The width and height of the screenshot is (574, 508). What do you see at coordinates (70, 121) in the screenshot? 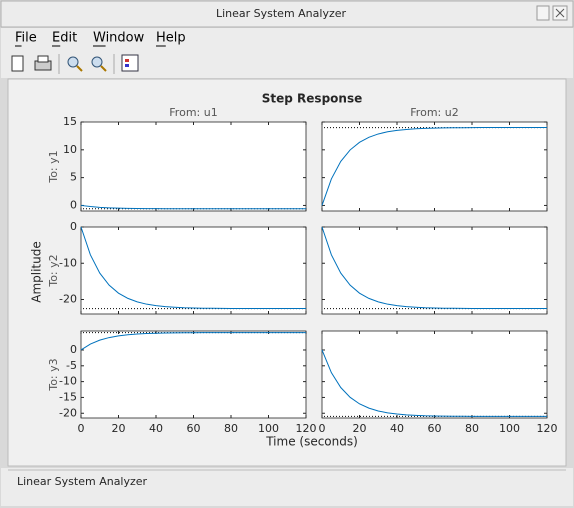
I see `y-tick-label: 15` at bounding box center [70, 121].